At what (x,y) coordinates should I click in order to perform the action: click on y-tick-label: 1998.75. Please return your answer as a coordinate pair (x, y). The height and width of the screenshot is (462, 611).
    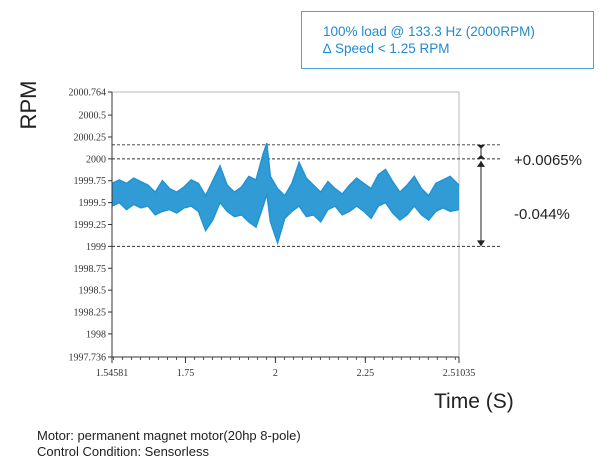
    Looking at the image, I should click on (90, 269).